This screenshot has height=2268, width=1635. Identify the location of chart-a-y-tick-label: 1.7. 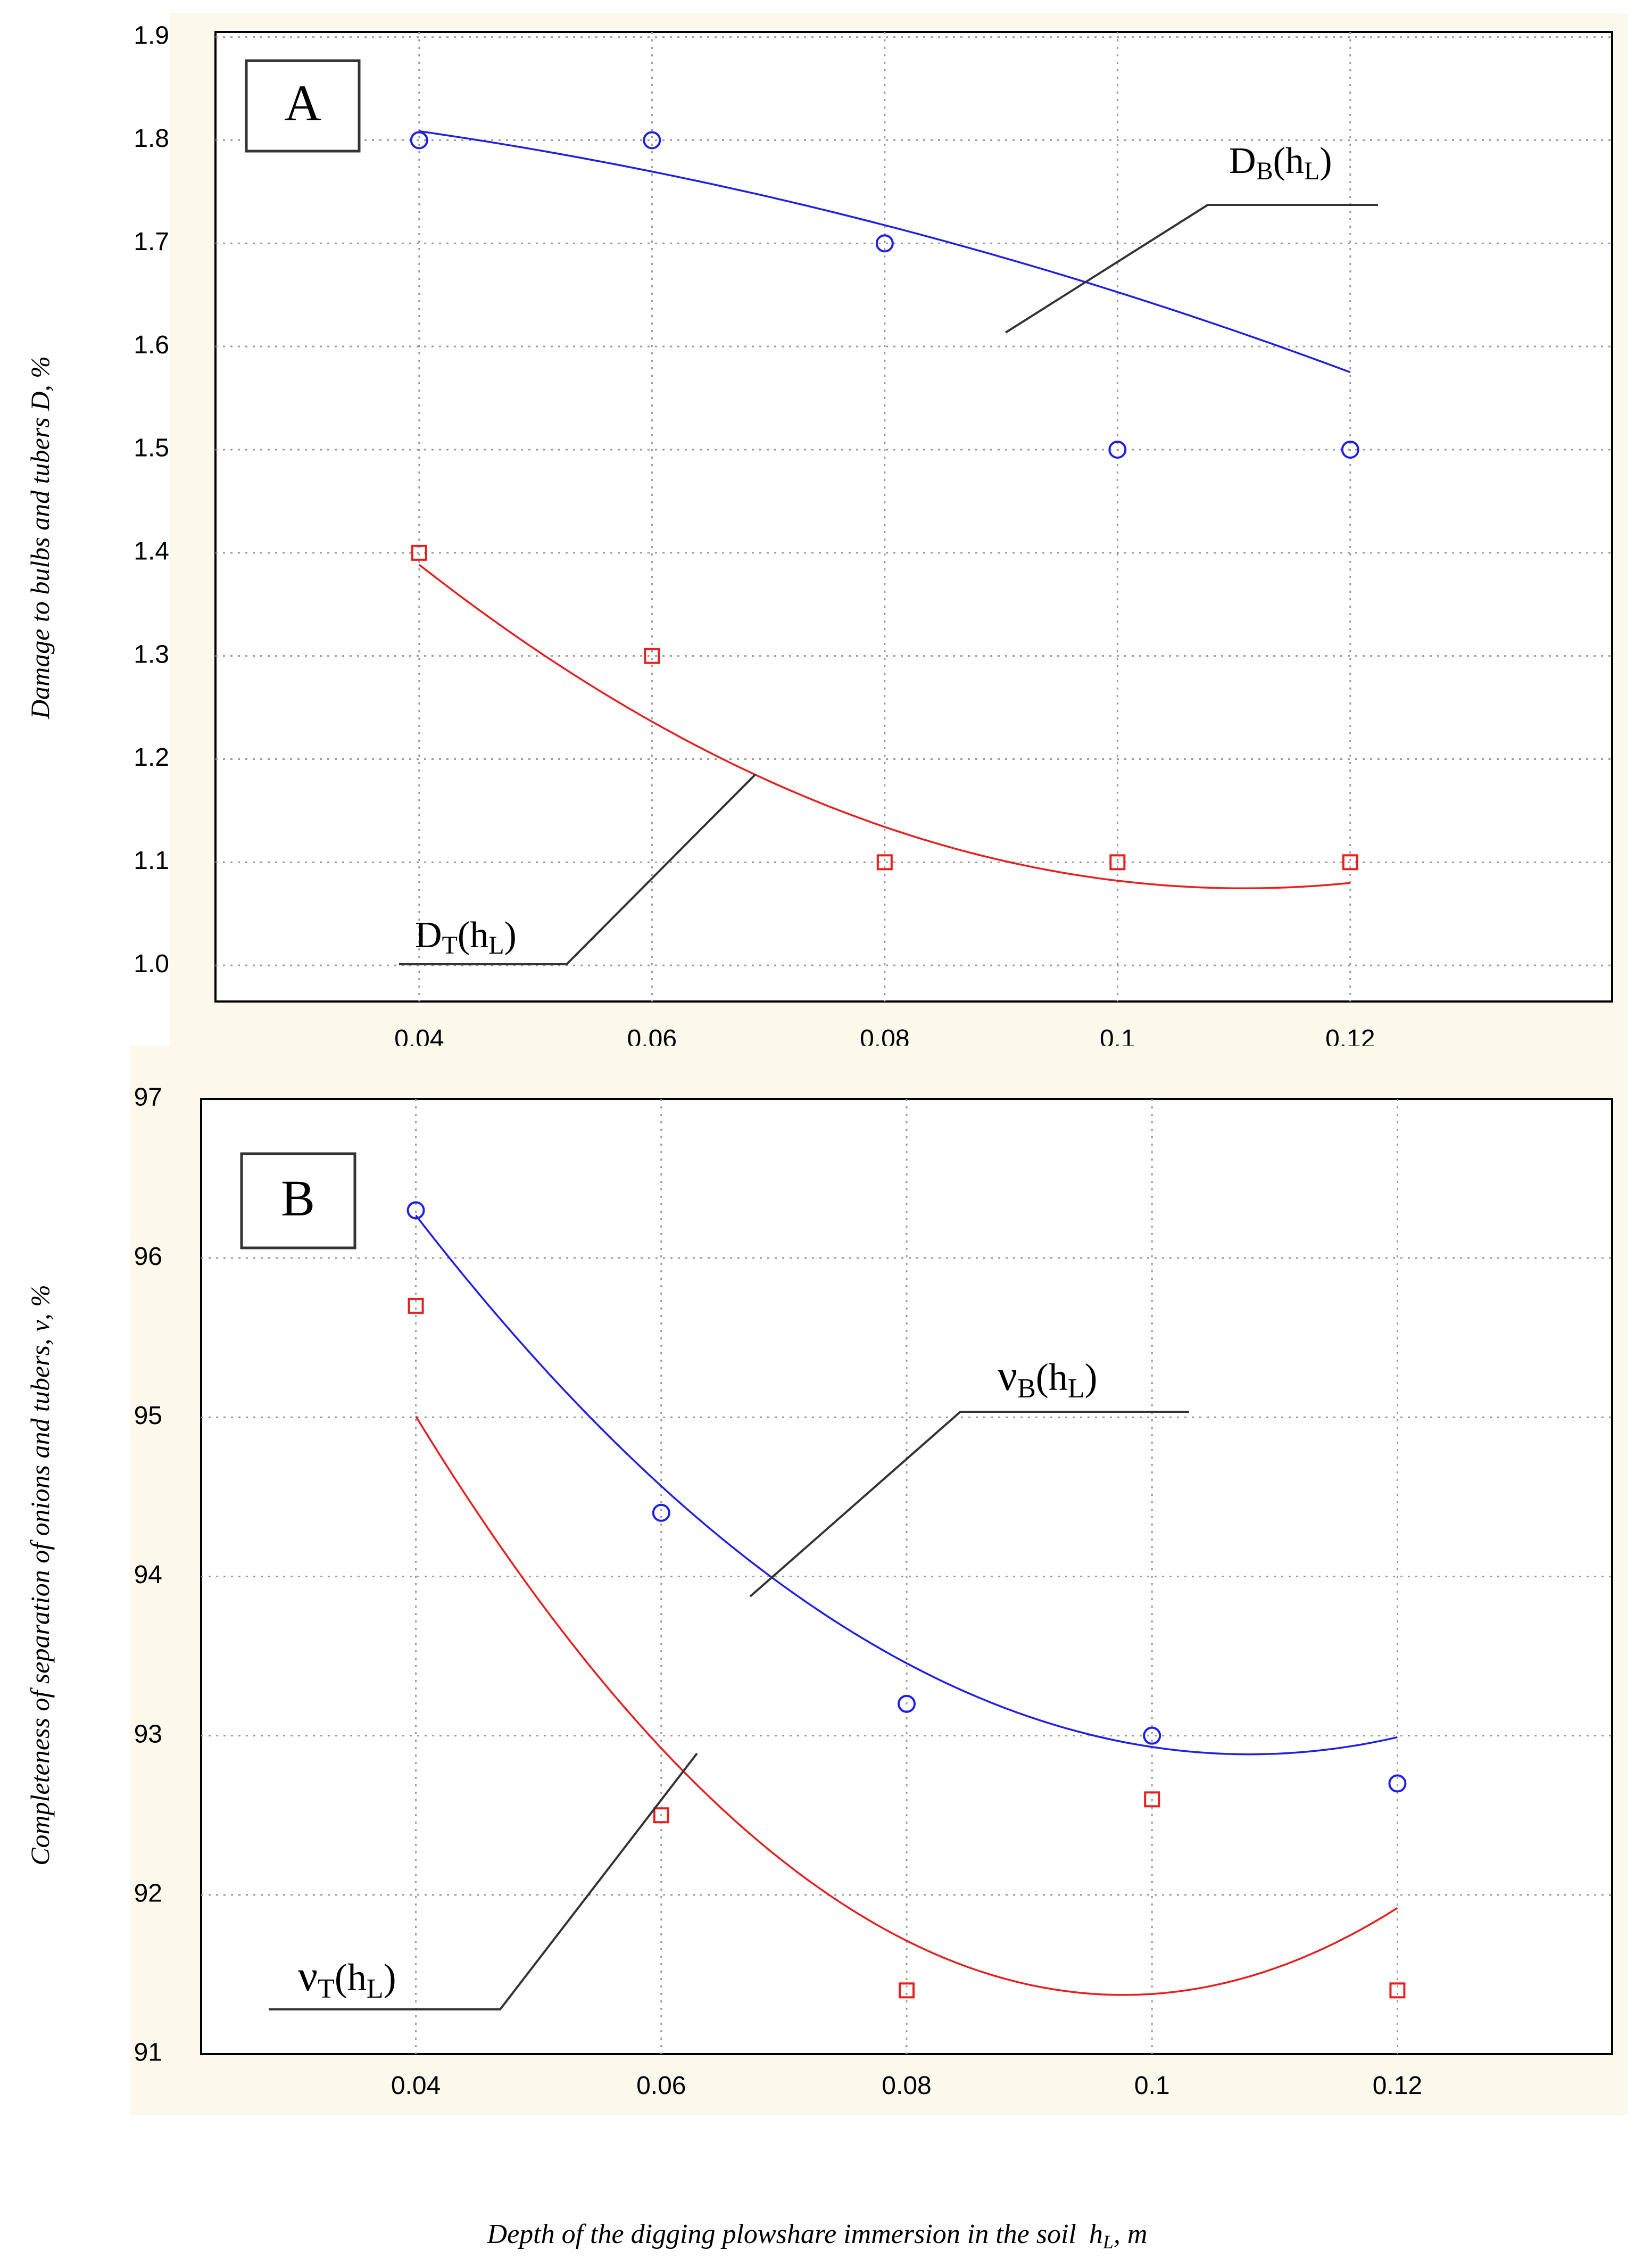
(151, 242).